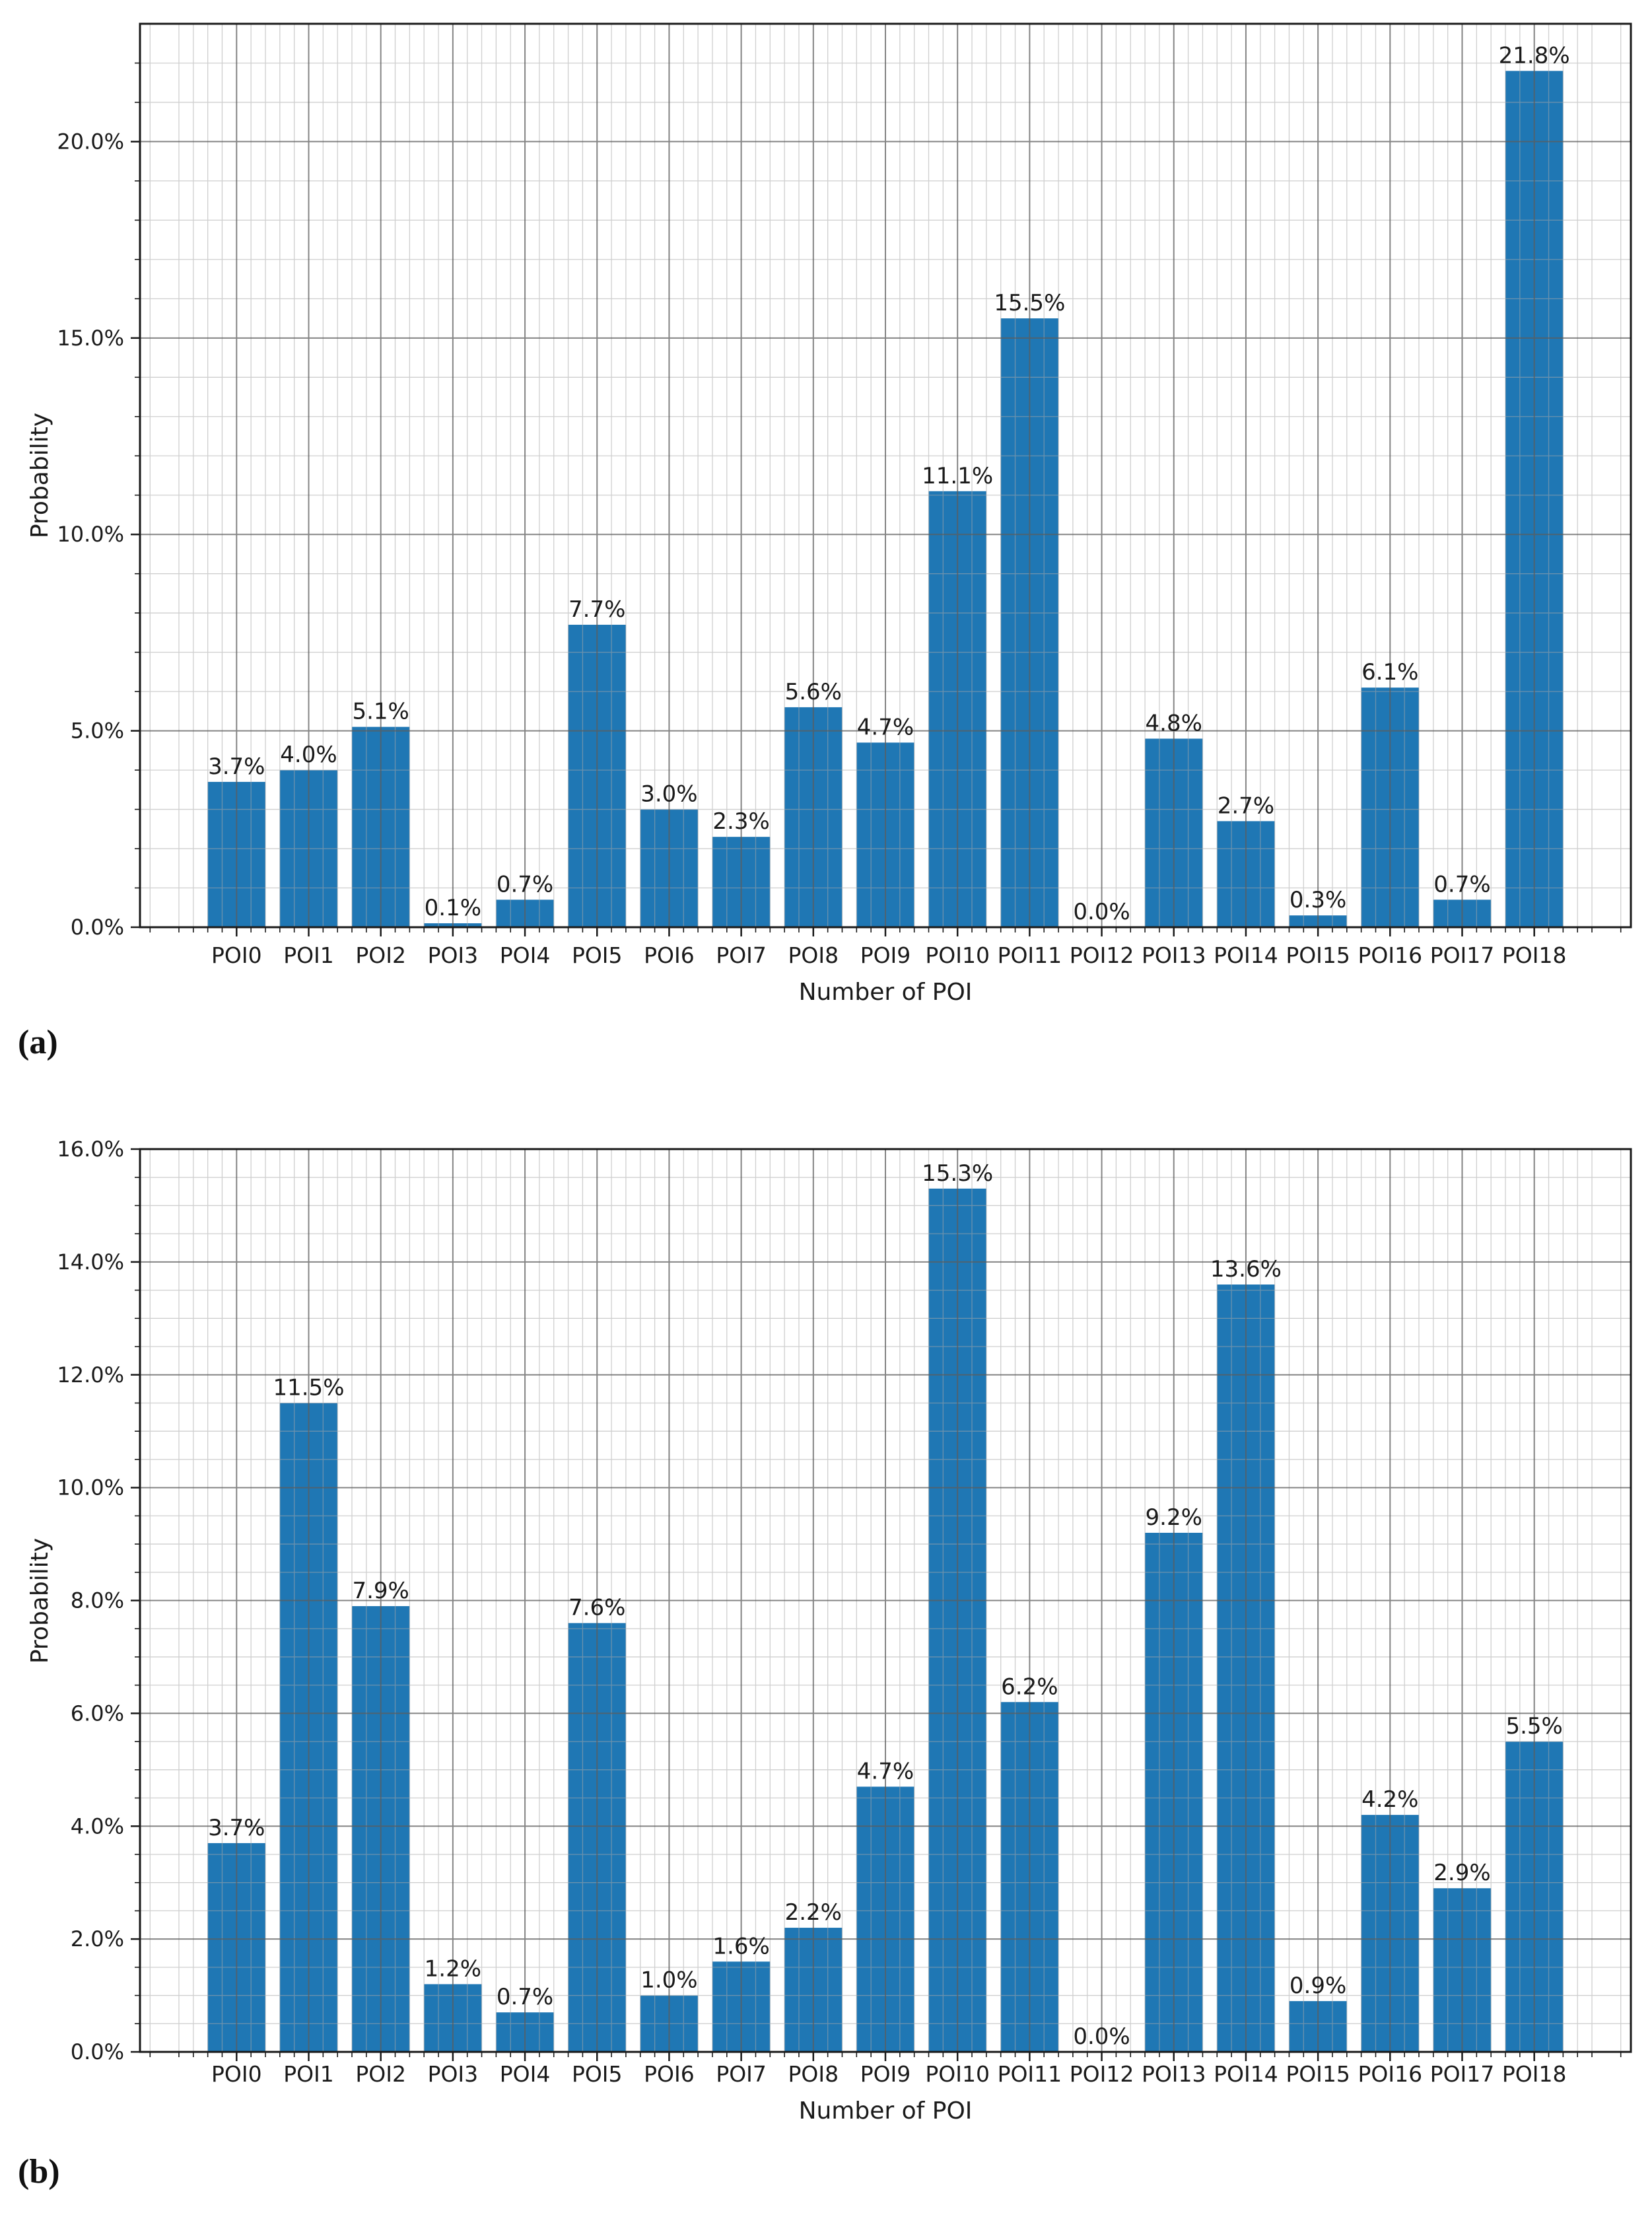 The height and width of the screenshot is (2215, 1652). I want to click on bar-value-label: 6.2%, so click(1029, 1686).